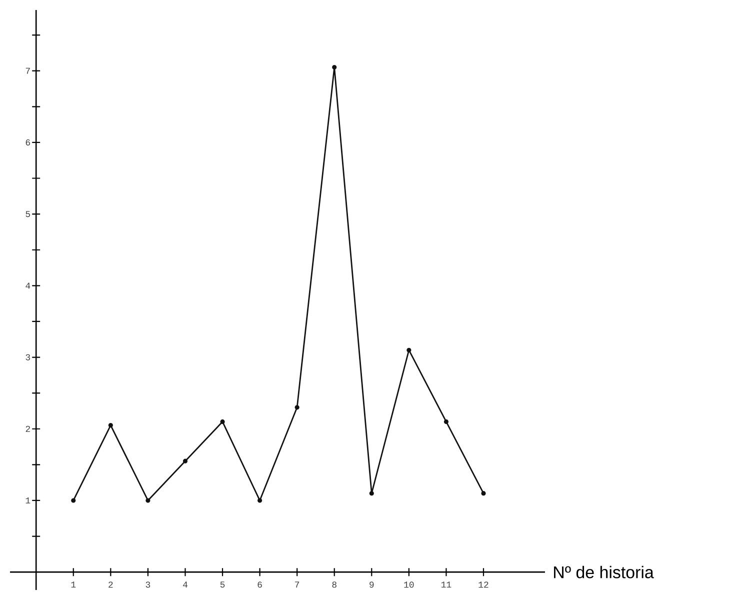 Image resolution: width=733 pixels, height=598 pixels. Describe the element at coordinates (28, 429) in the screenshot. I see `y-tick-label: 2` at that location.